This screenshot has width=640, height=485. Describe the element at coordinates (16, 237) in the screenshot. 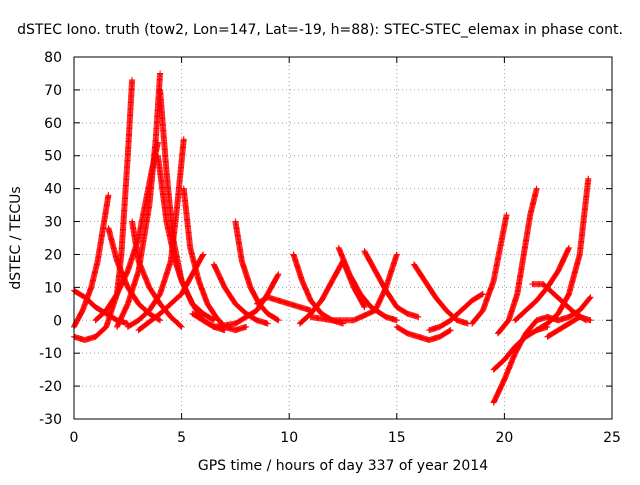

I see `y-axis-label: dSTEC / TECUs` at that location.